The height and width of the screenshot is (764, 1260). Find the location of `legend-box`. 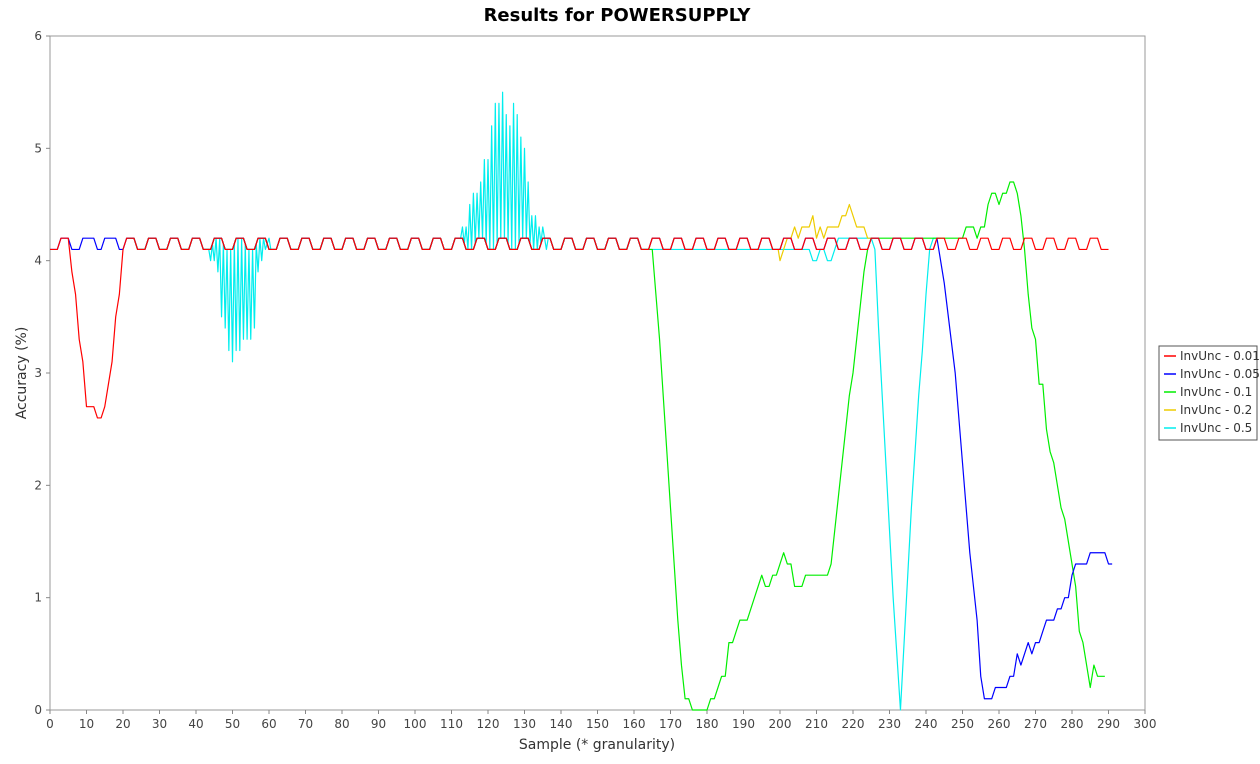

legend-box is located at coordinates (1208, 393).